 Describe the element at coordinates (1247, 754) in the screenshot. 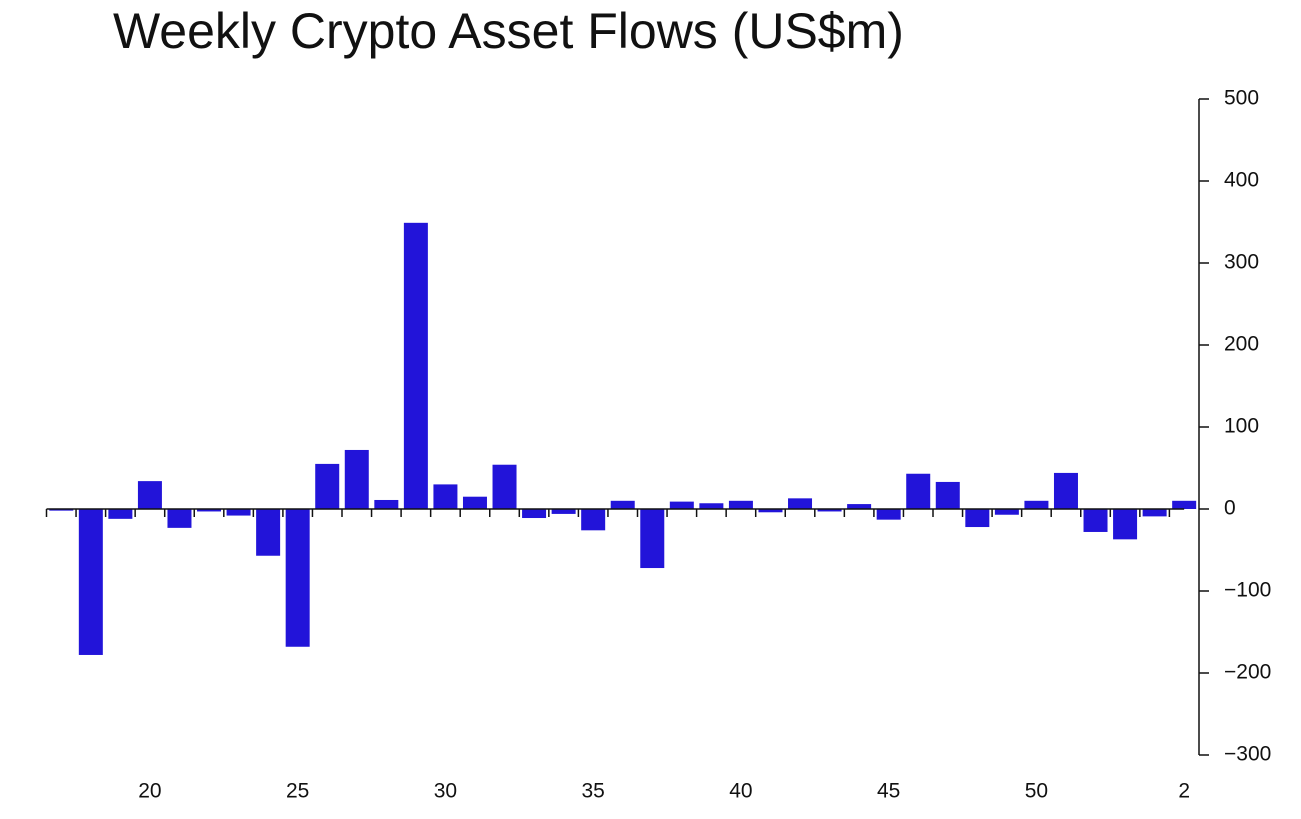

I see `y-tick-label: −300` at that location.